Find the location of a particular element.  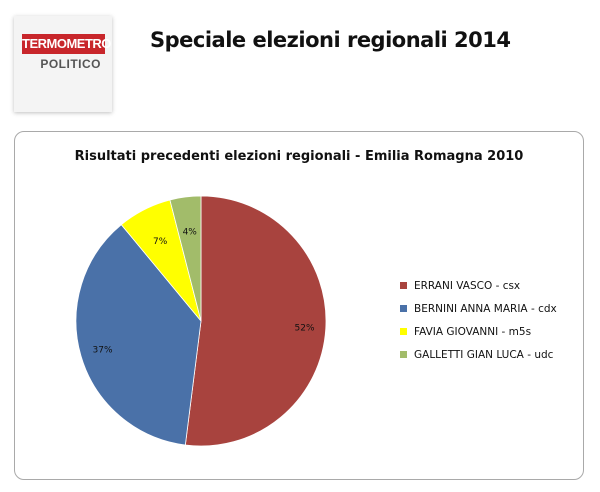

logo-text-top: TERMOMETRO is located at coordinates (66, 44).